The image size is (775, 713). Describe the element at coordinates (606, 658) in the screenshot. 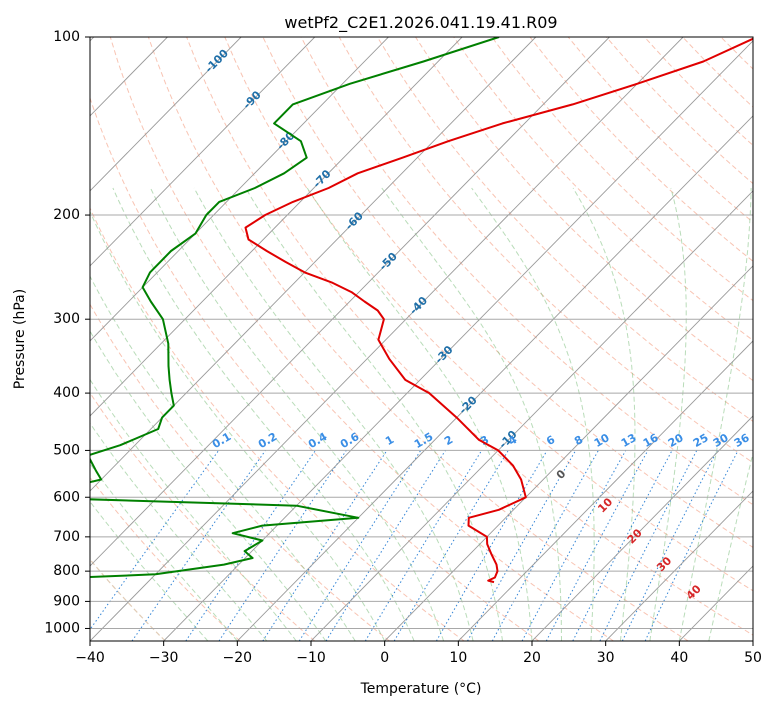

I see `x-tick-label: 30` at that location.